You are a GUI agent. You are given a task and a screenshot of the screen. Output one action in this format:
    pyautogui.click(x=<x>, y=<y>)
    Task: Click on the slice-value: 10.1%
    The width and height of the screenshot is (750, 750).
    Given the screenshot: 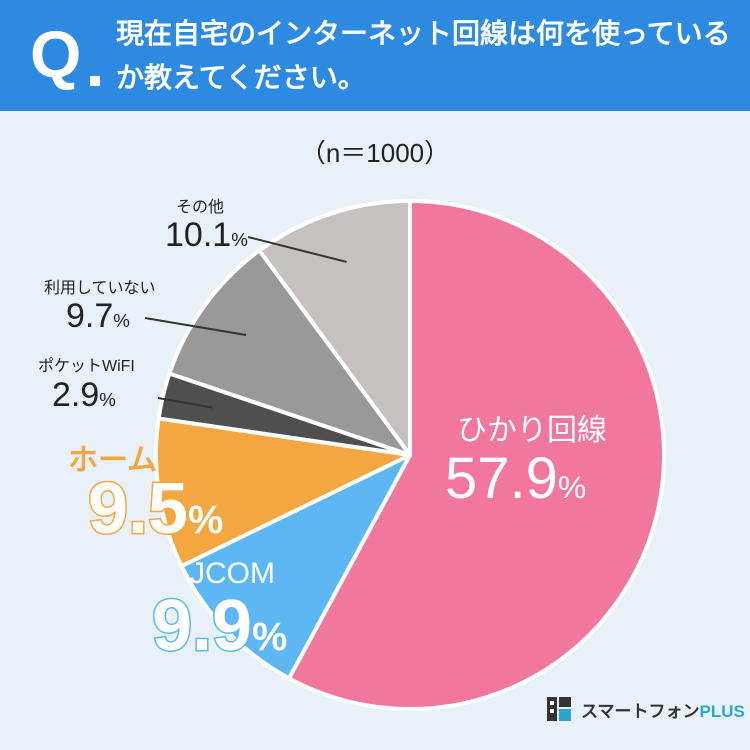 What is the action you would take?
    pyautogui.click(x=206, y=235)
    